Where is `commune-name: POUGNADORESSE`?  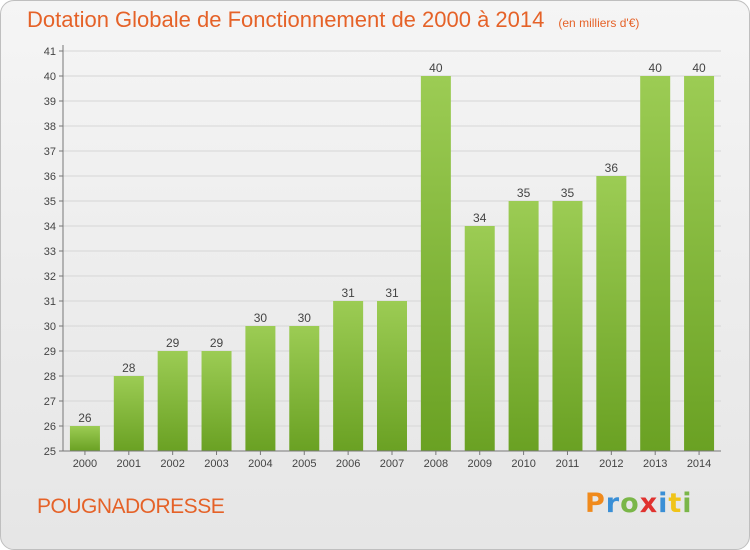 commune-name: POUGNADORESSE is located at coordinates (131, 506).